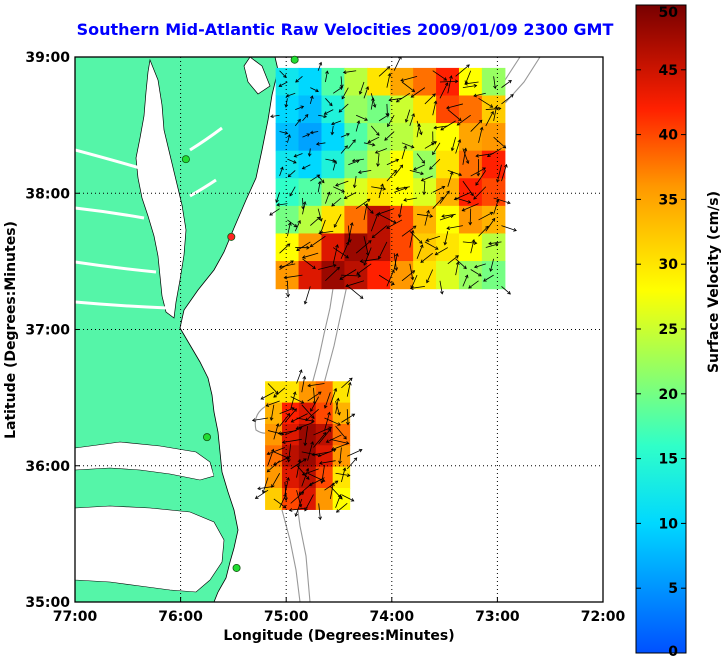 This screenshot has height=659, width=724. I want to click on colorbar-tick-label: 50, so click(669, 13).